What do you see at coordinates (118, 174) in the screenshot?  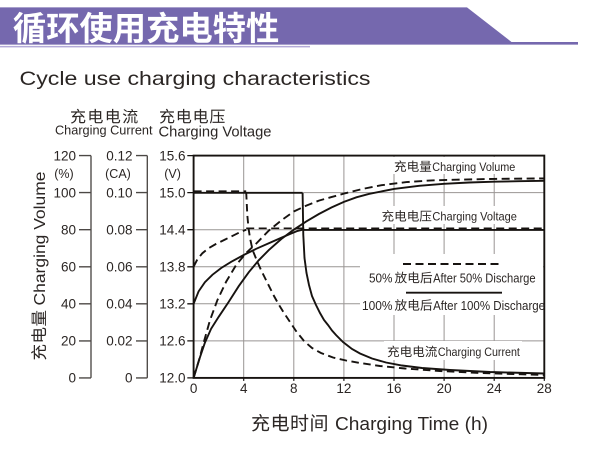 I see `svg-text: (CA)` at bounding box center [118, 174].